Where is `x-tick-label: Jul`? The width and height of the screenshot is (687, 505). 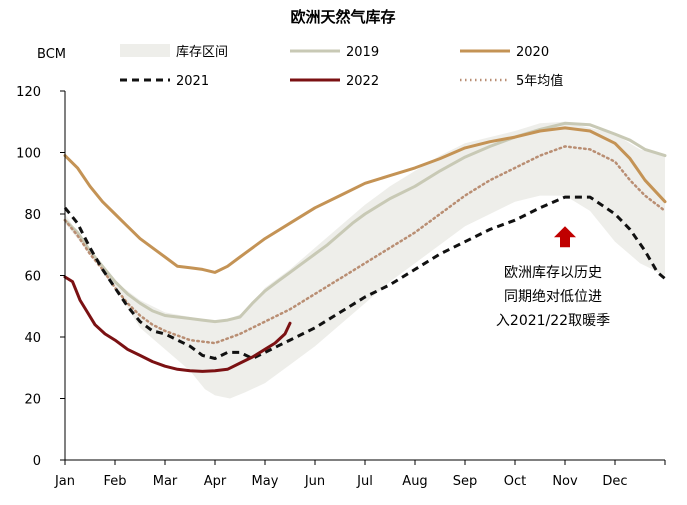 x-tick-label: Jul is located at coordinates (364, 481).